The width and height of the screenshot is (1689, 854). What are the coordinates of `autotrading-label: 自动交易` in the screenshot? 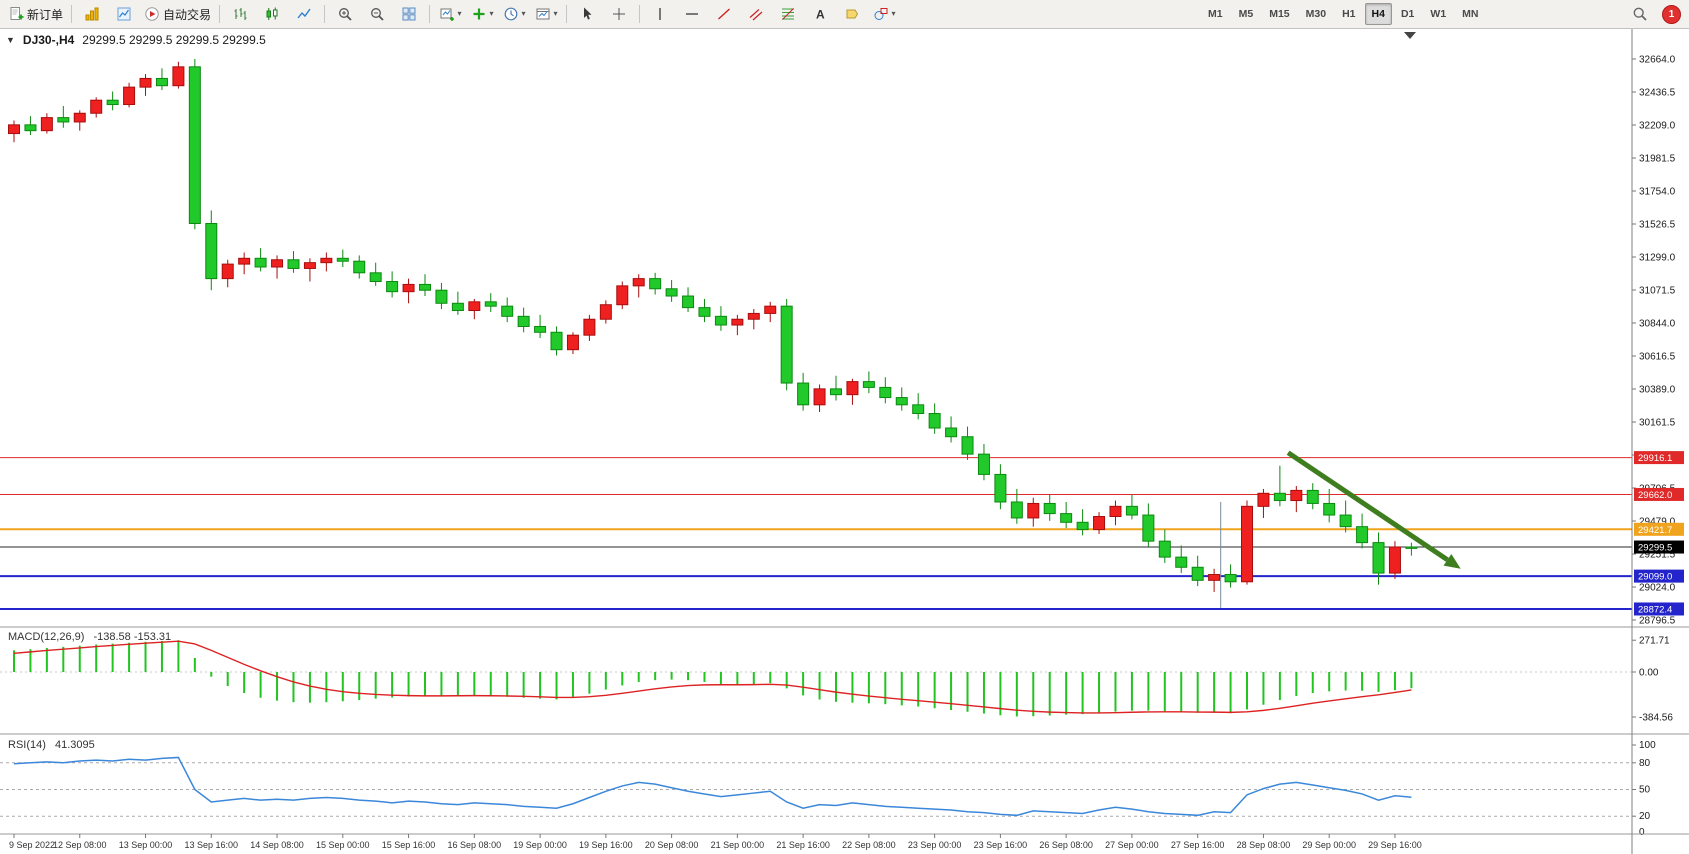 It's located at (187, 14).